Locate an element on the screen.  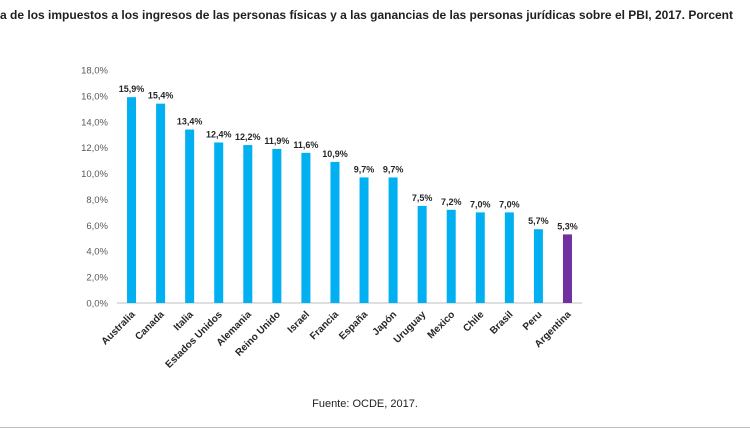
x-tick-label: Peru is located at coordinates (533, 321).